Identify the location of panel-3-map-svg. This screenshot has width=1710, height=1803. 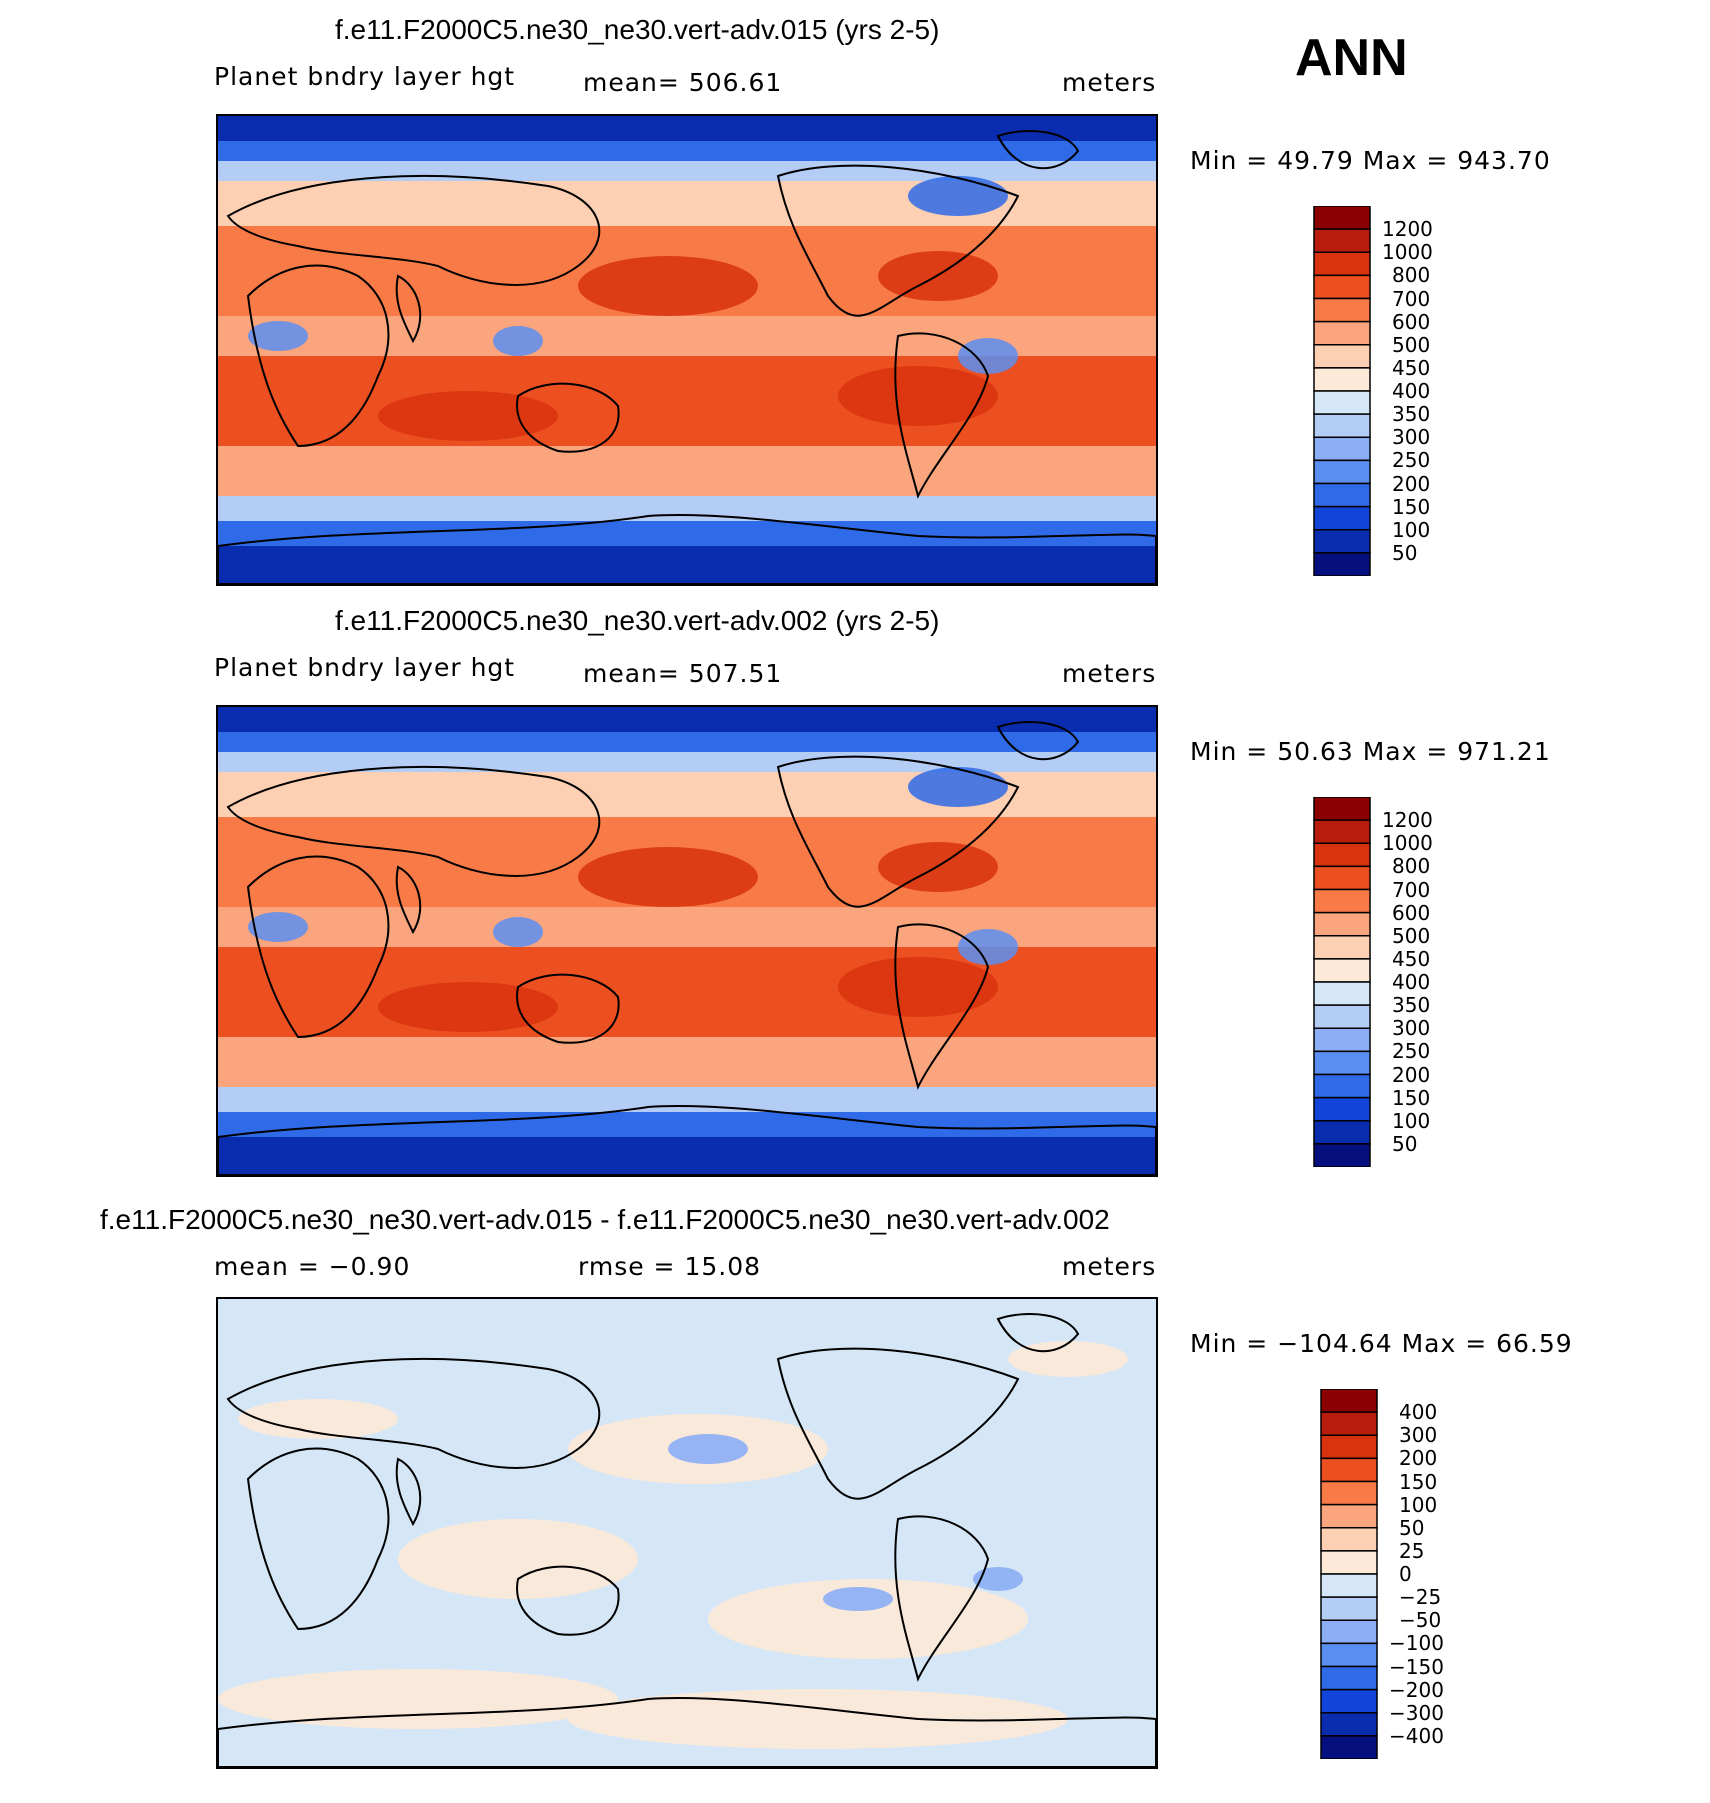
(687, 1533).